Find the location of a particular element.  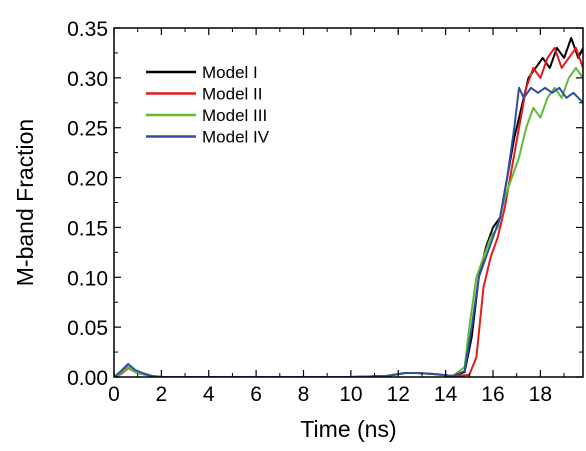

x-tick-label: 8 is located at coordinates (304, 394).